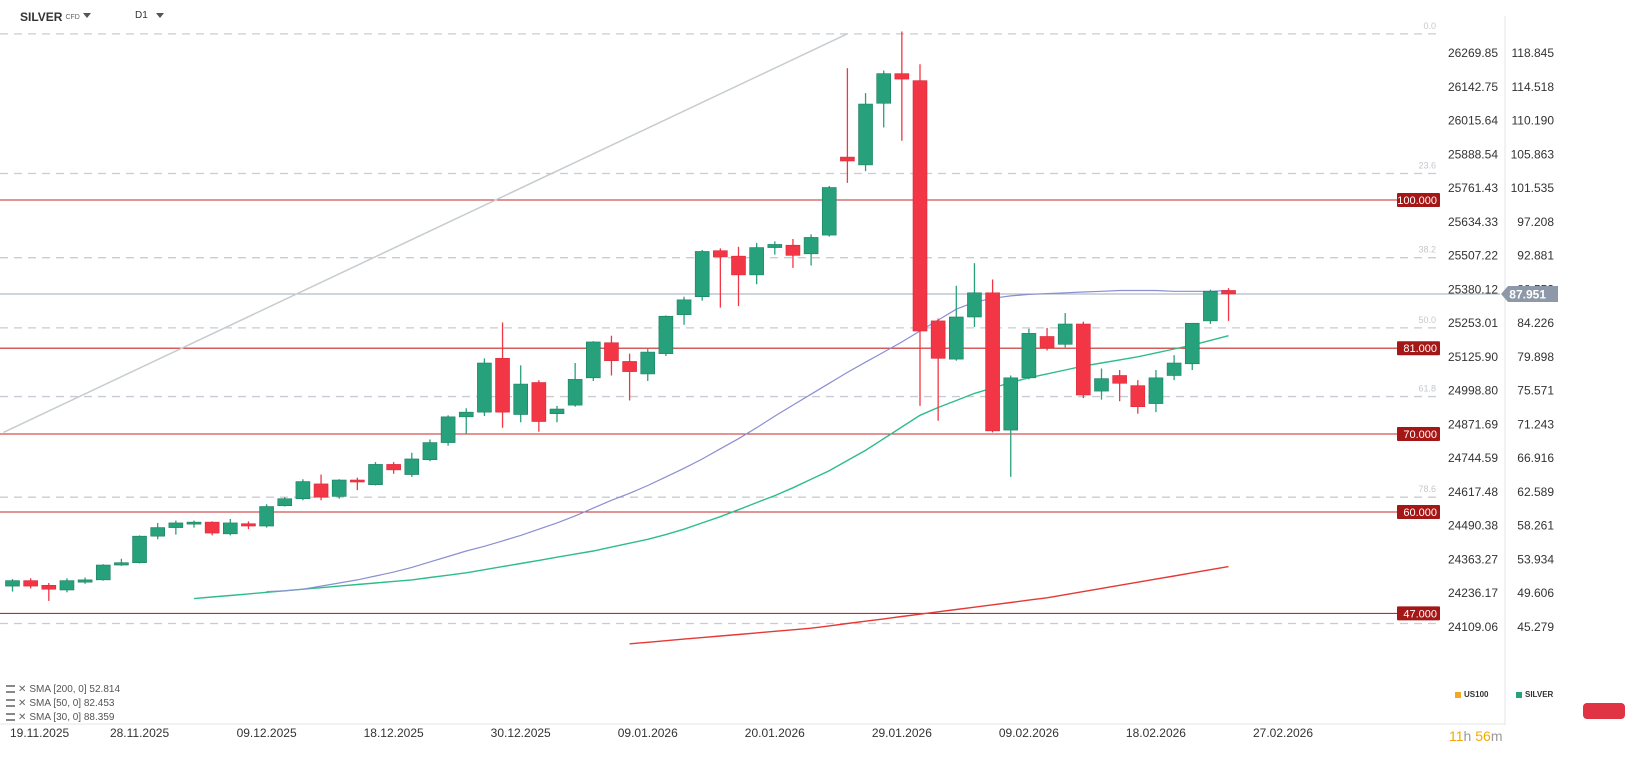 The image size is (1635, 779). What do you see at coordinates (60, 703) in the screenshot?
I see `indicator-sma50: ✕ SMA [50, 0] 82.453` at bounding box center [60, 703].